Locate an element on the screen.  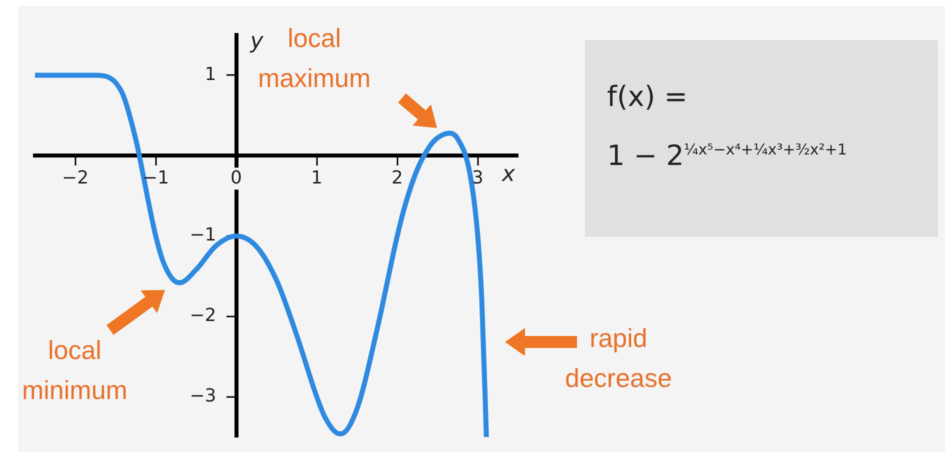
annotation: local minimum is located at coordinates (75, 370).